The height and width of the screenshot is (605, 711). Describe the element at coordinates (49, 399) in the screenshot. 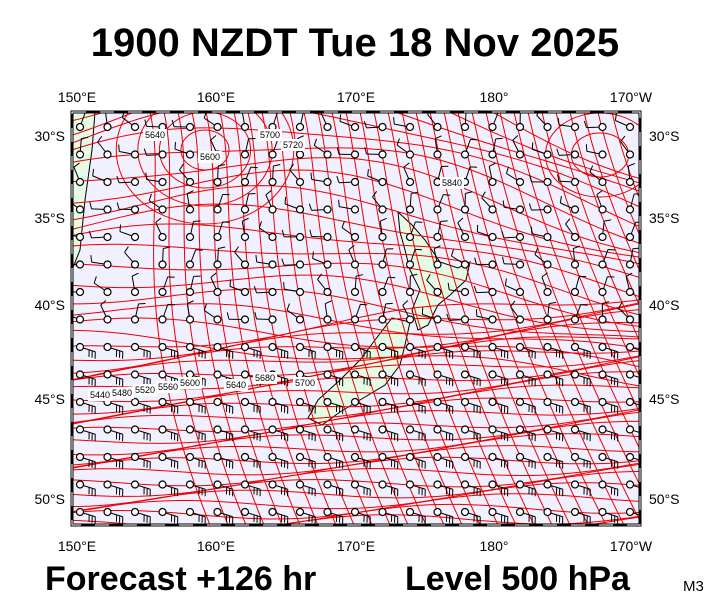

I see `latitude-label: 45°S` at that location.